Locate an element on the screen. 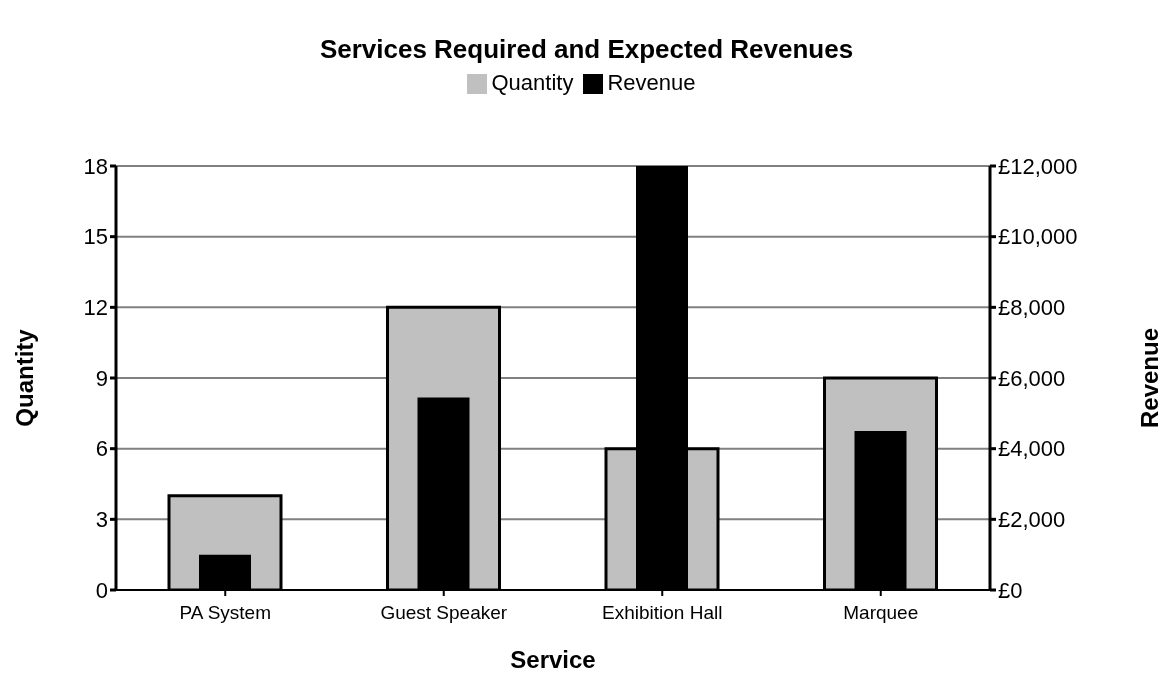 The width and height of the screenshot is (1173, 696). y2-tick-label: £2,000 is located at coordinates (1032, 520).